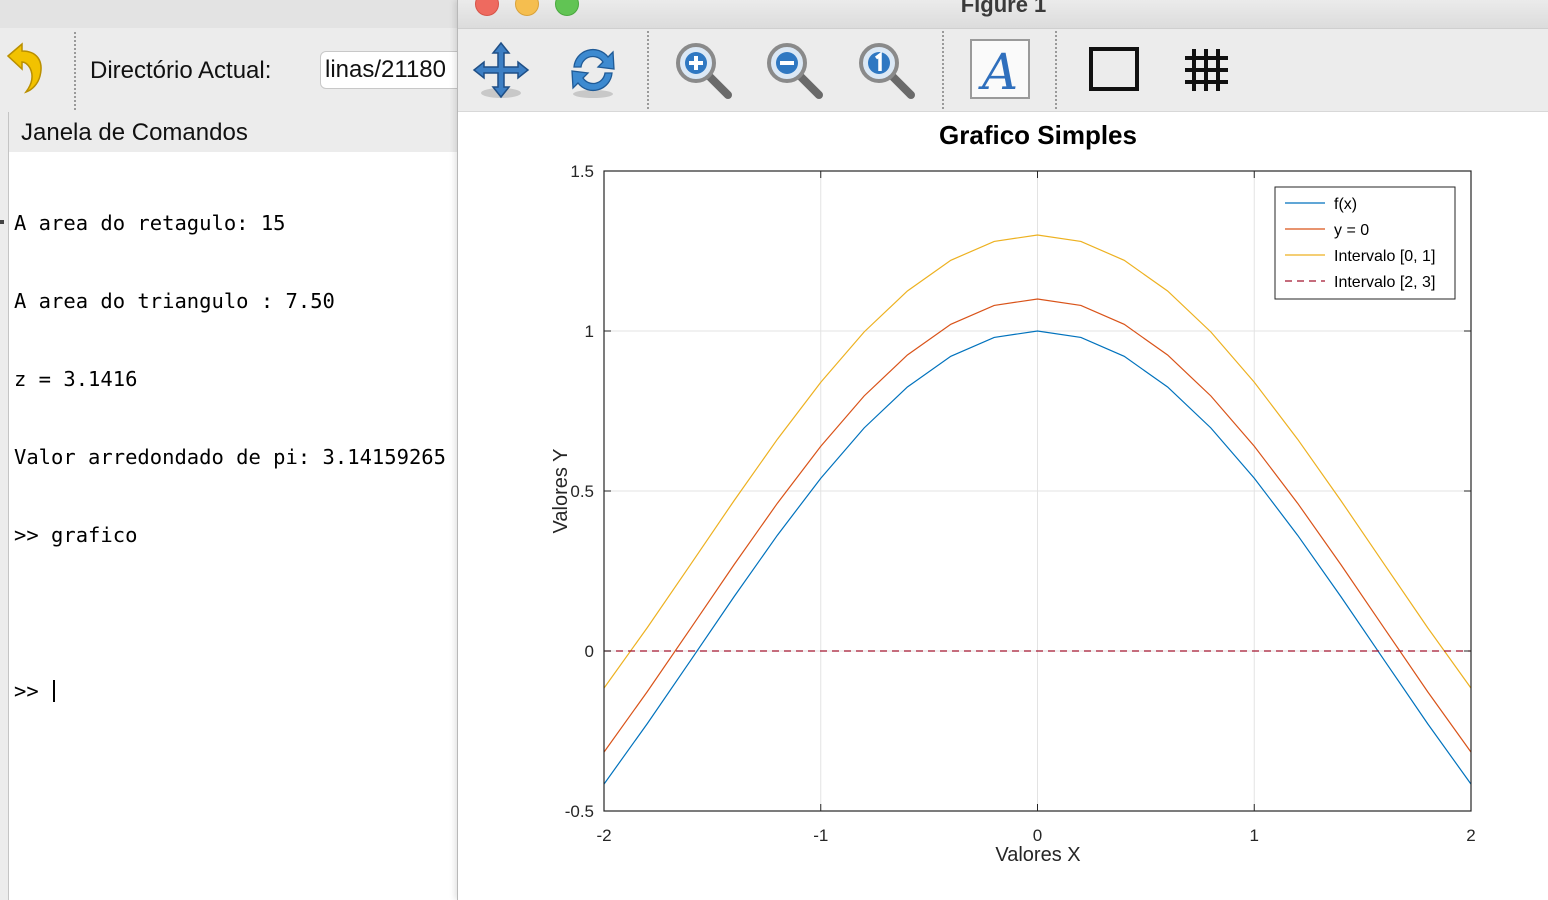 The image size is (1548, 900). I want to click on grid-toggle-icon, so click(1207, 70).